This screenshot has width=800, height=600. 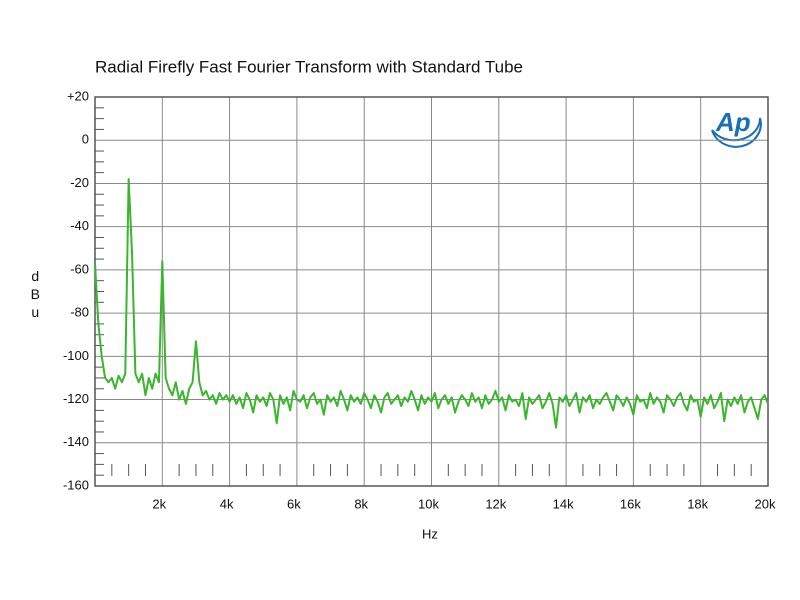 What do you see at coordinates (361, 503) in the screenshot?
I see `x-tick-label: 8k` at bounding box center [361, 503].